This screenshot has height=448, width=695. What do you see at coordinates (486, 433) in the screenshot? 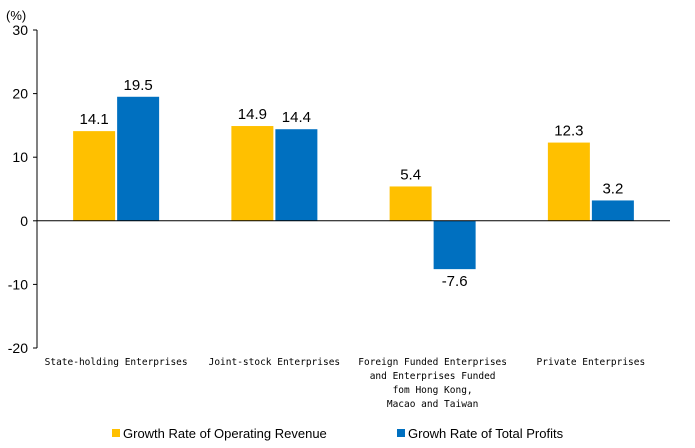
I see `legend-label: Growh Rate of Total Profits` at bounding box center [486, 433].